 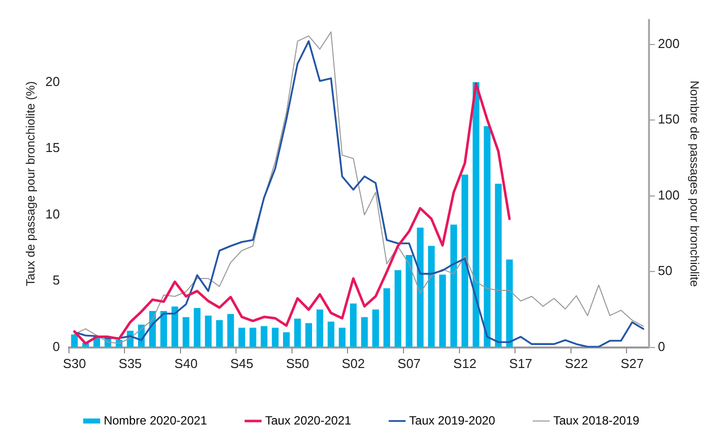 I want to click on x-tick-label: S12, so click(x=464, y=363).